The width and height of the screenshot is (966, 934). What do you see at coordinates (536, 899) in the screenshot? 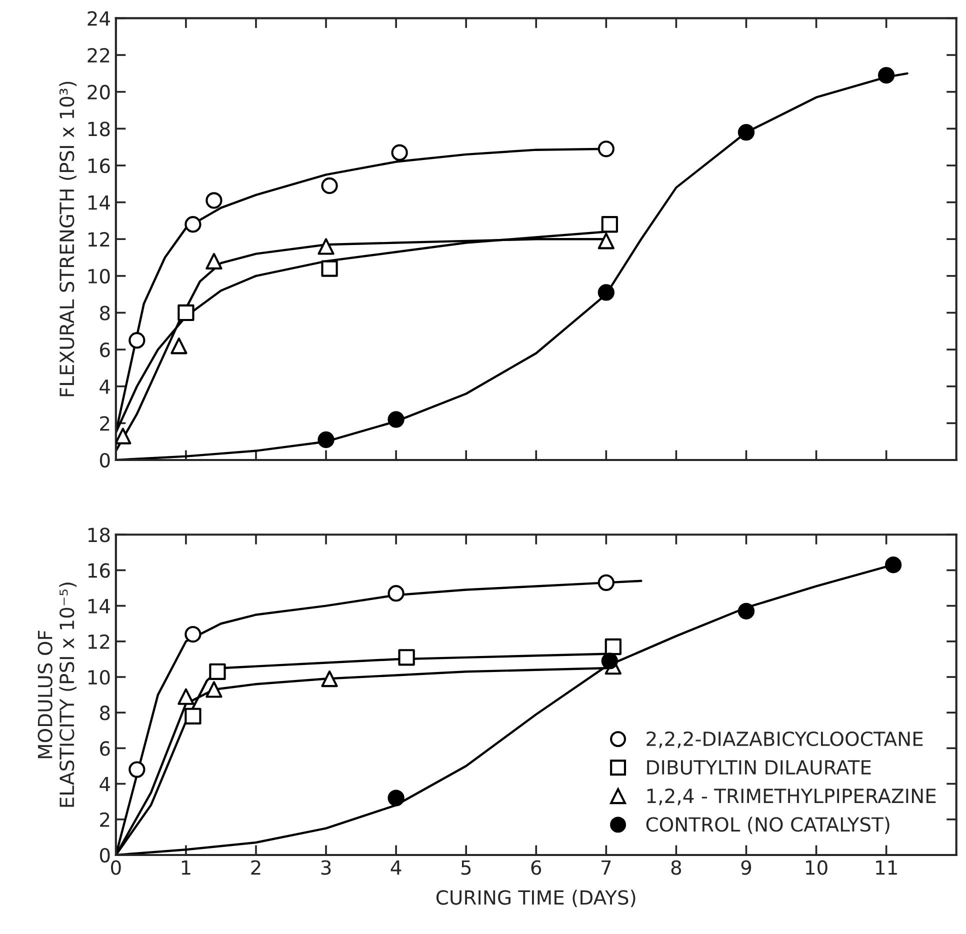
I see `x-axis-title: CURING TIME (DAYS)` at bounding box center [536, 899].